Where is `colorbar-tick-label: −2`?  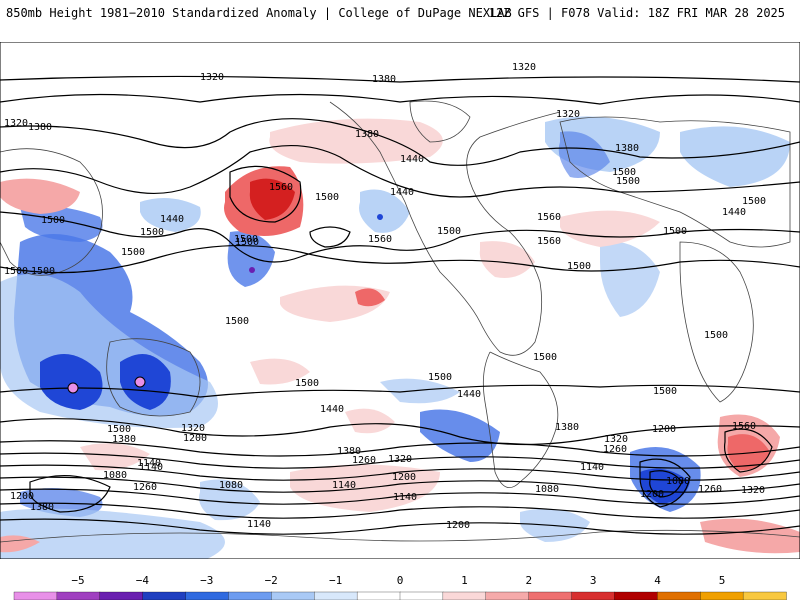 colorbar-tick-label: −2 is located at coordinates (271, 580).